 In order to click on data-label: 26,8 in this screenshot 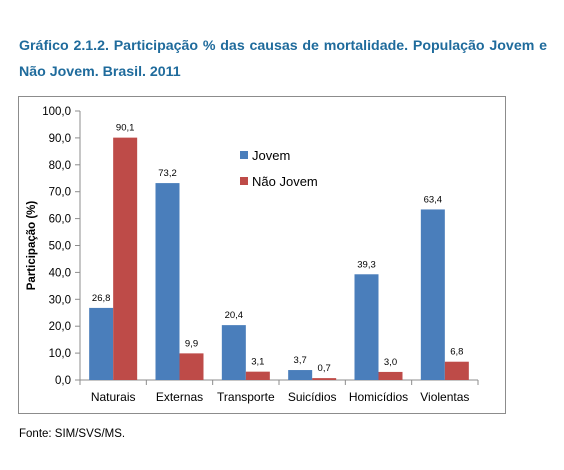, I will do `click(101, 298)`.